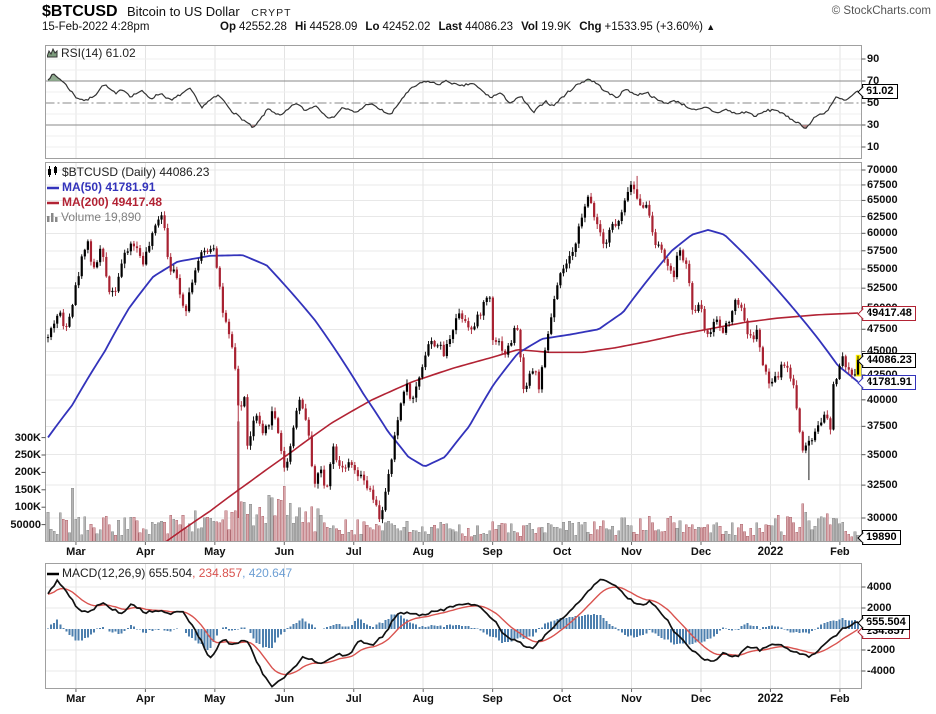 The height and width of the screenshot is (714, 936). Describe the element at coordinates (873, 147) in the screenshot. I see `rsi-axis-tick-label: 10` at that location.